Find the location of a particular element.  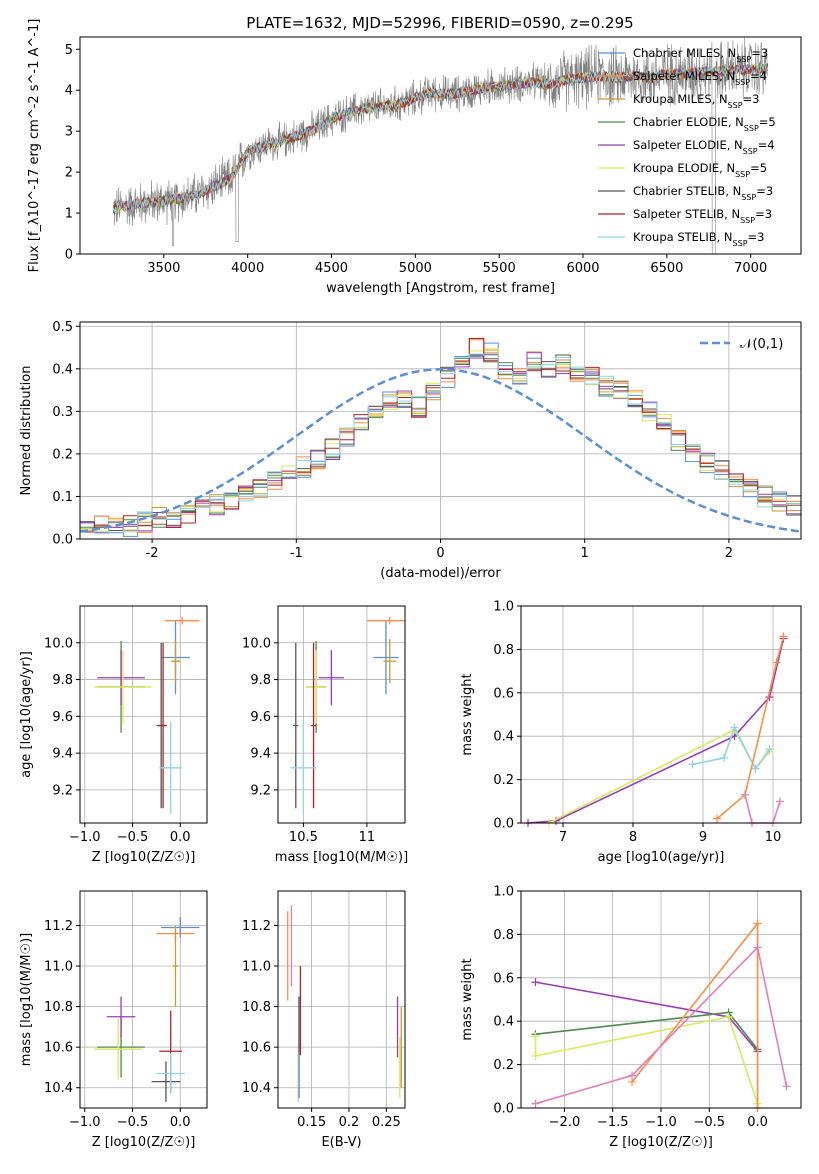

gaussian-curve is located at coordinates (440, 450).